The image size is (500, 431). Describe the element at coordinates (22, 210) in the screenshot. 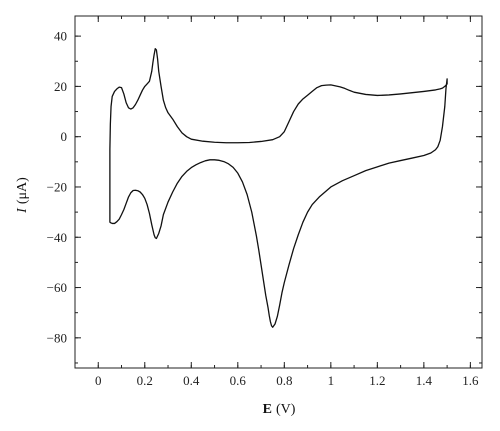

I see `y-axis-symbol: I` at that location.